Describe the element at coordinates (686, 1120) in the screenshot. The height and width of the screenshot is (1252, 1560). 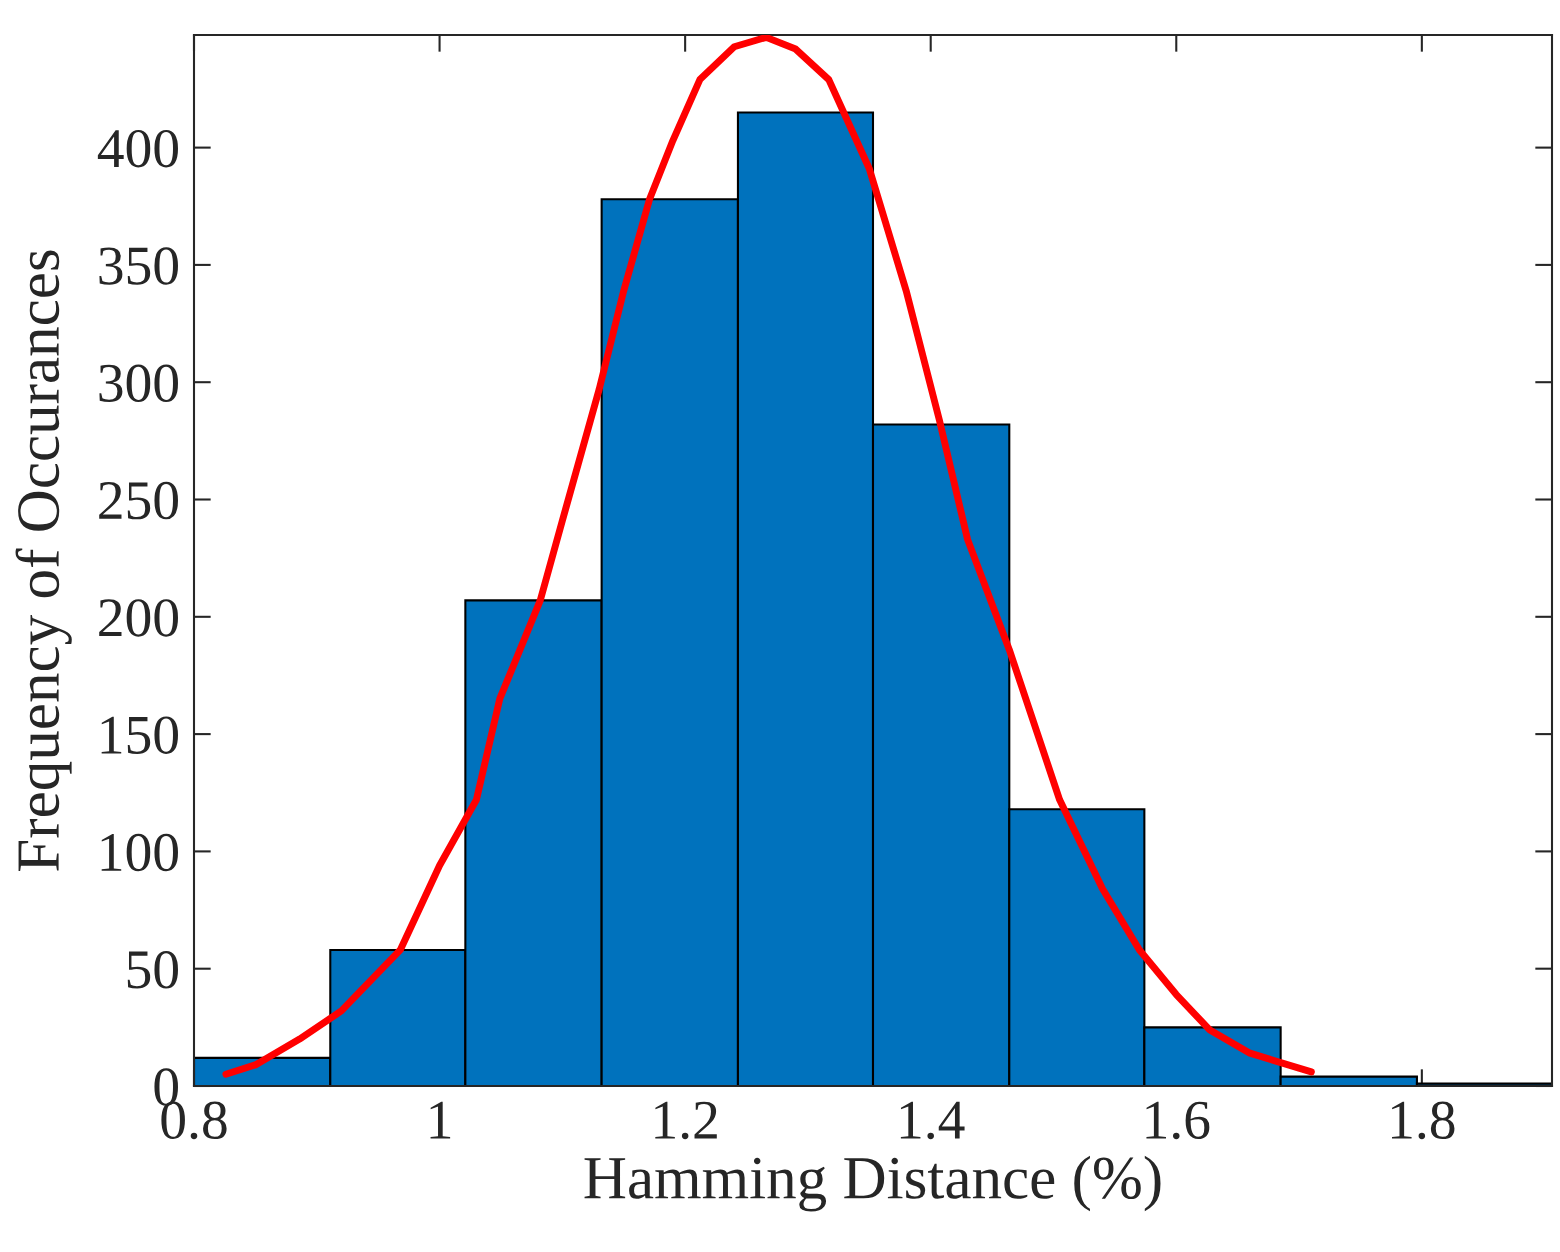
I see `x-tick-label: 1.2` at that location.